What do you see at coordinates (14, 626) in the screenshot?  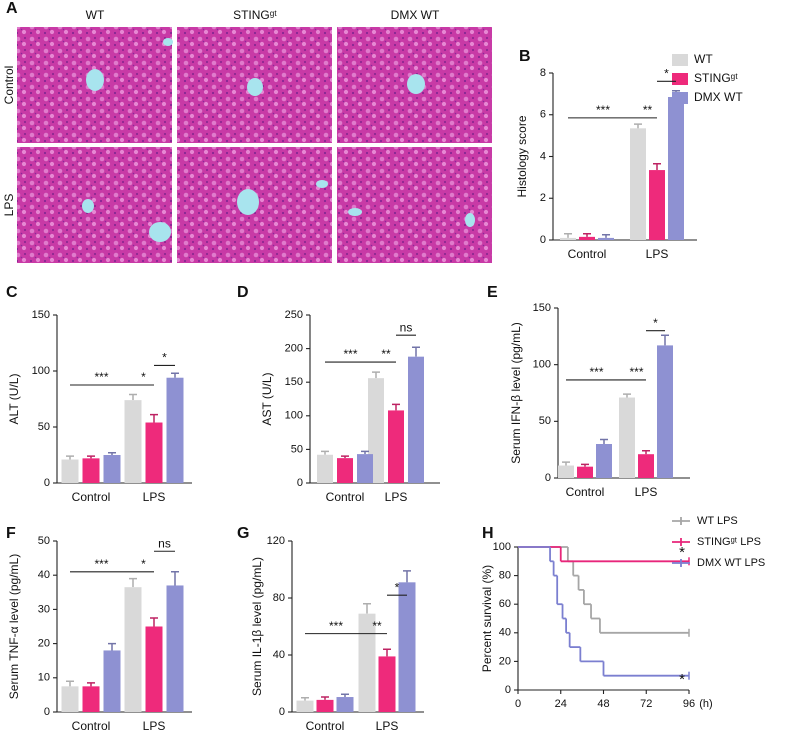 I see `y-axis-title: Serum TNF-α level (pg/mL)` at bounding box center [14, 626].